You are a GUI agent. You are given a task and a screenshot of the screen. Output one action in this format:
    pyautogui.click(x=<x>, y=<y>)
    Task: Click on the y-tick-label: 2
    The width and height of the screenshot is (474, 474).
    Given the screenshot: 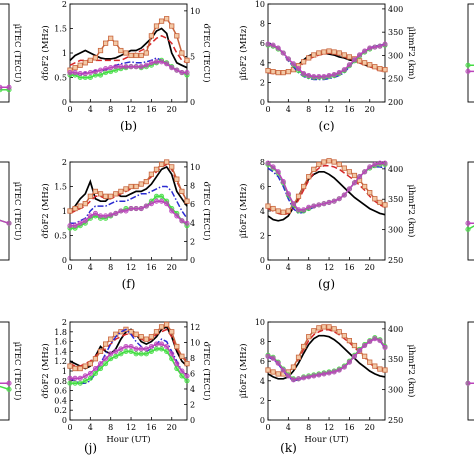 What is the action you would take?
    pyautogui.click(x=64, y=162)
    